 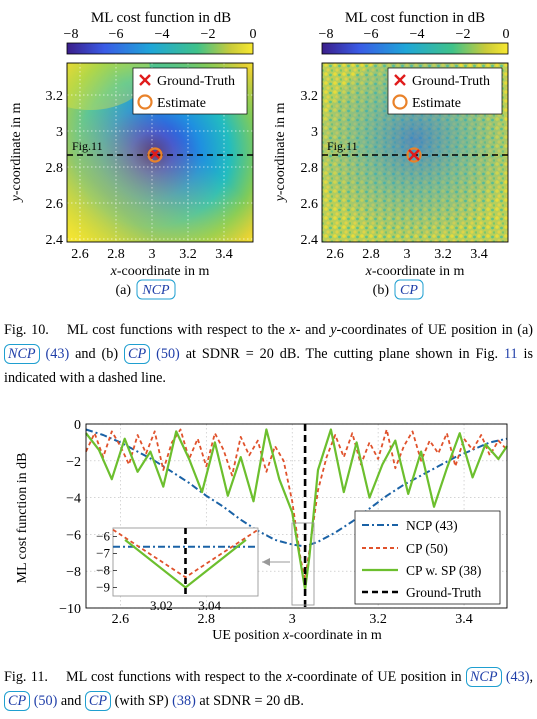 I want to click on yticks-b: 3.2 3 2.8 2.6 2.4, so click(x=310, y=168).